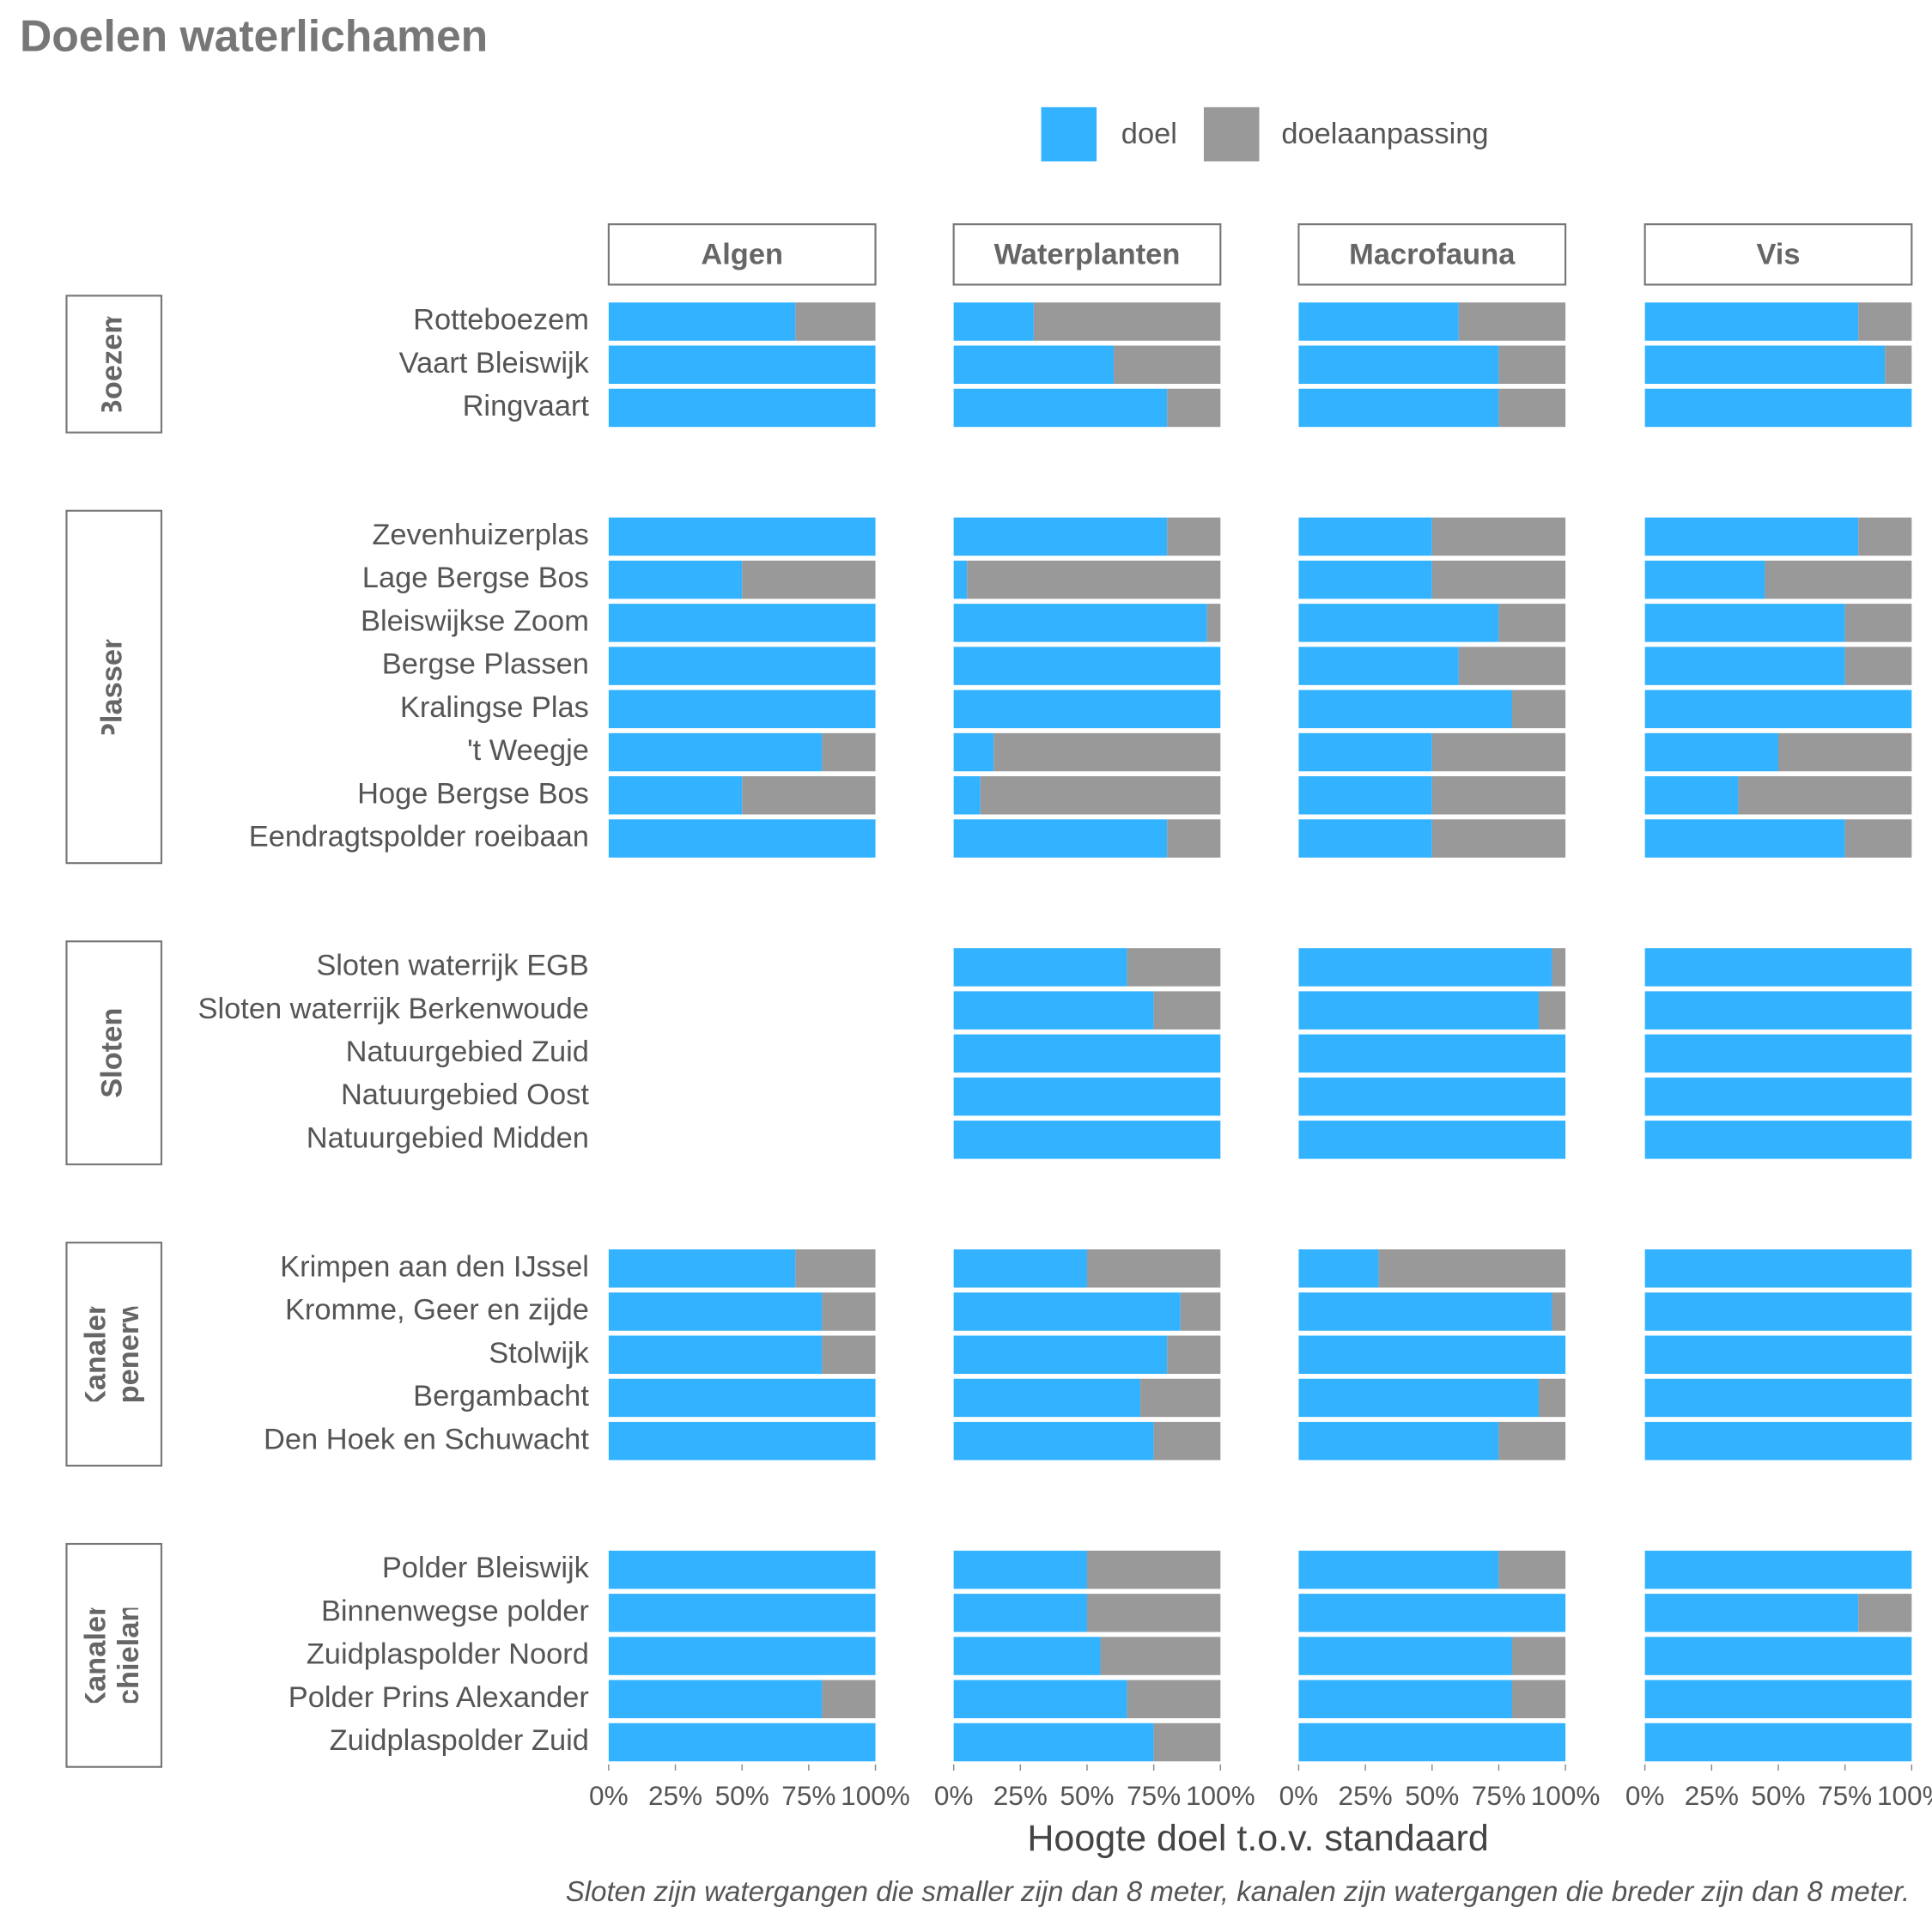 This screenshot has width=1932, height=1932. Describe the element at coordinates (473, 793) in the screenshot. I see `y-tick-label: Hoge Bergse Bos` at that location.